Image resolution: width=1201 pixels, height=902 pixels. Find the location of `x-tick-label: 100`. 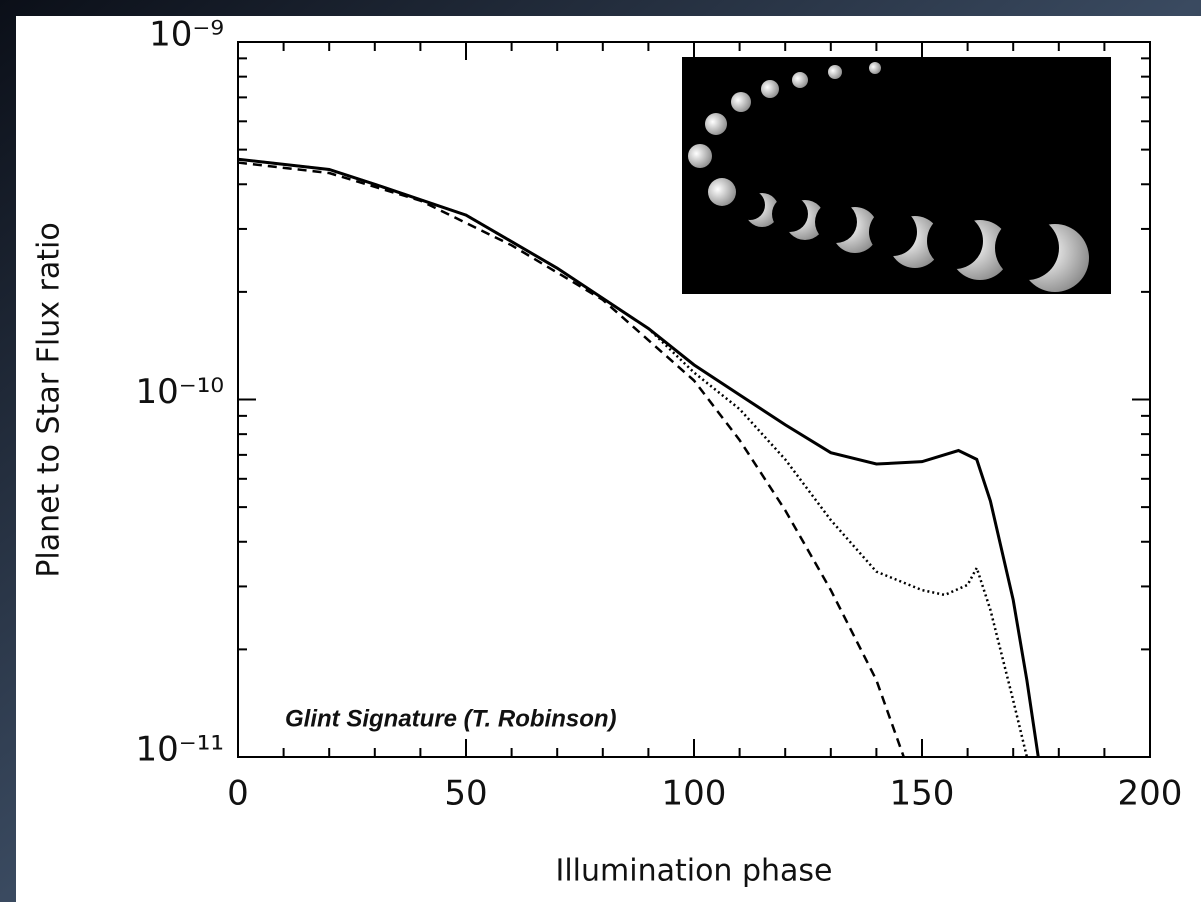

x-tick-label: 100 is located at coordinates (694, 794).